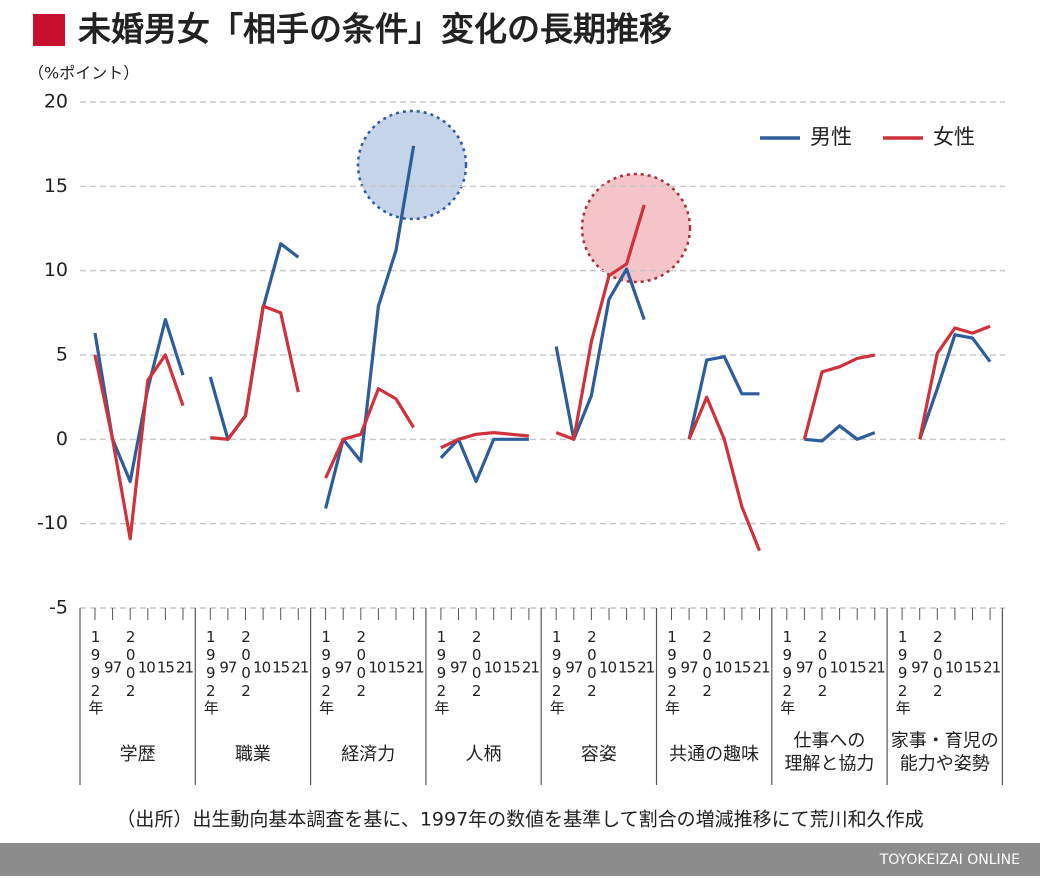  I want to click on y-tick-label: -10, so click(52, 523).